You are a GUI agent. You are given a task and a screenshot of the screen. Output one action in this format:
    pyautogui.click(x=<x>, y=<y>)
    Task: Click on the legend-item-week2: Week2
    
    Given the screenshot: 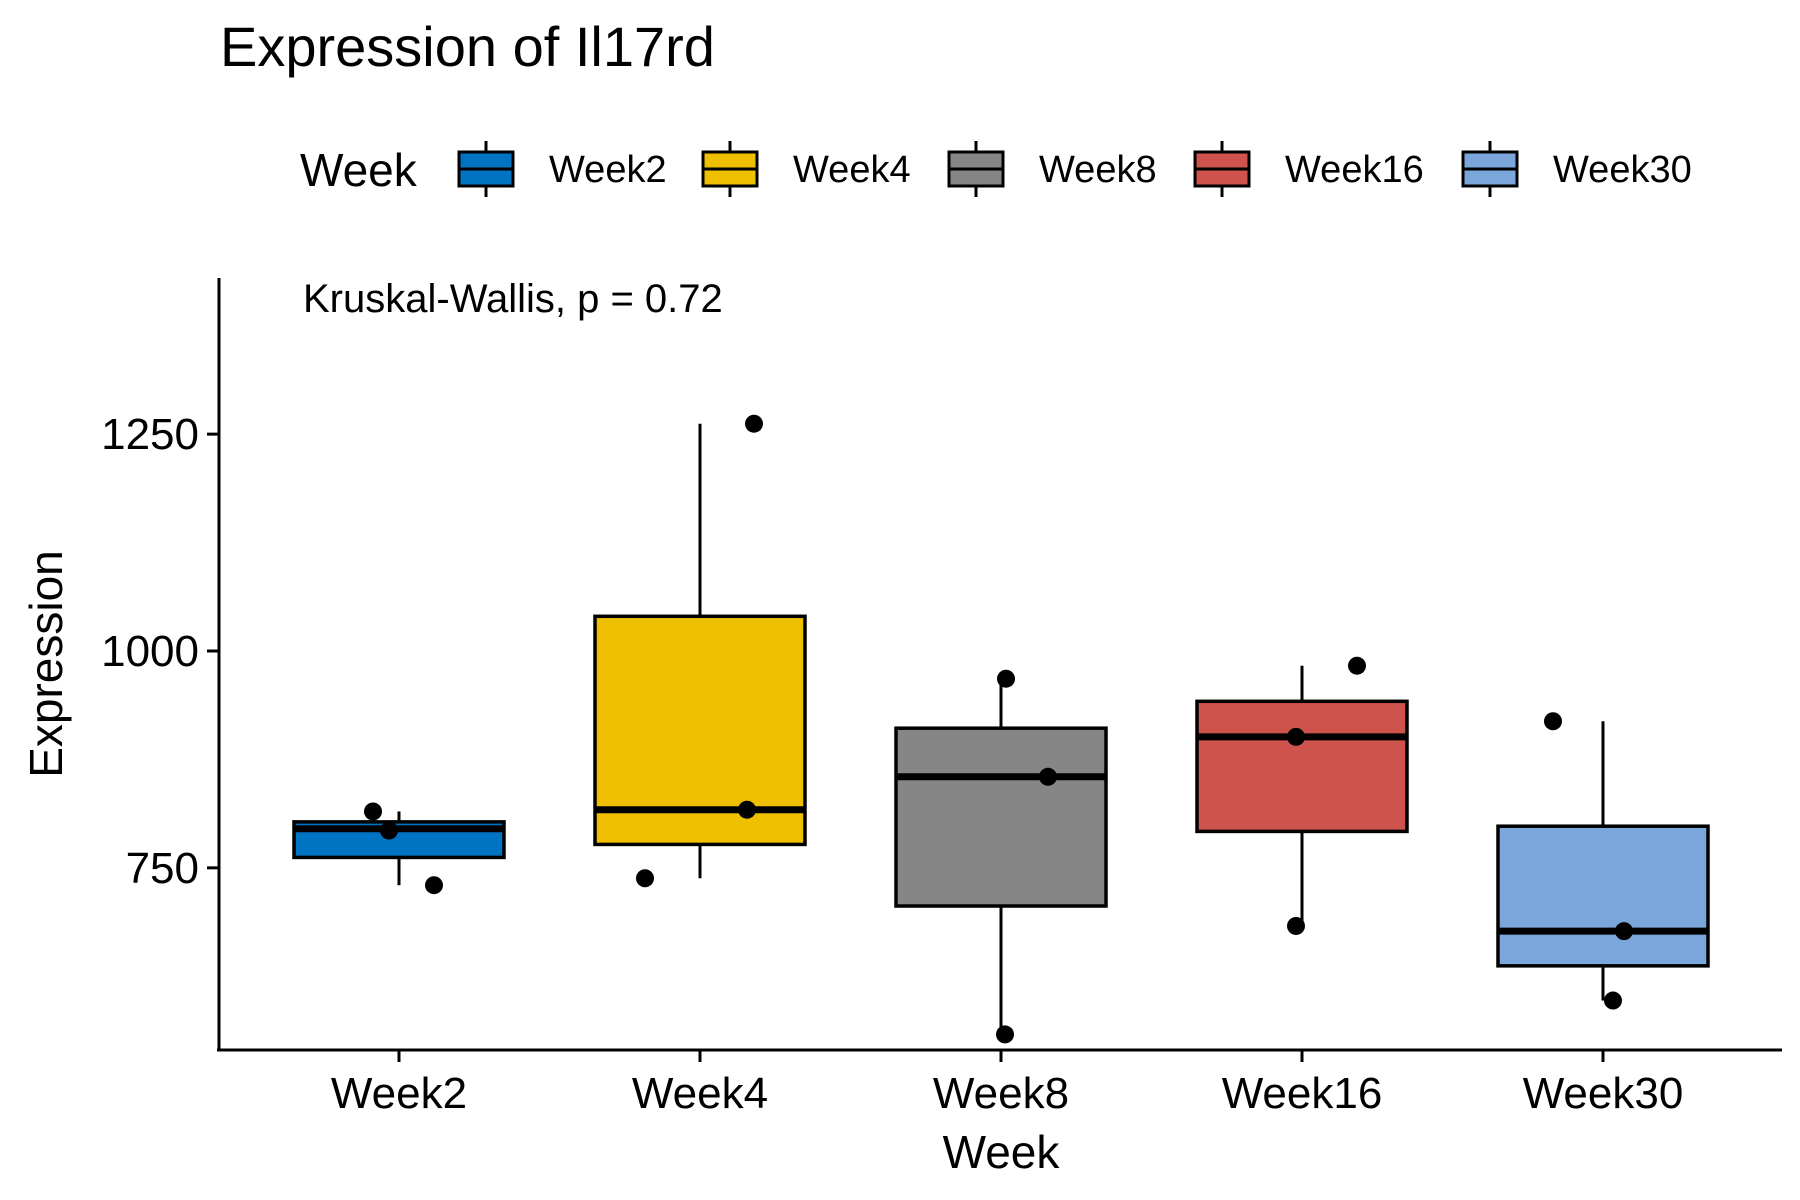 What is the action you would take?
    pyautogui.click(x=562, y=169)
    